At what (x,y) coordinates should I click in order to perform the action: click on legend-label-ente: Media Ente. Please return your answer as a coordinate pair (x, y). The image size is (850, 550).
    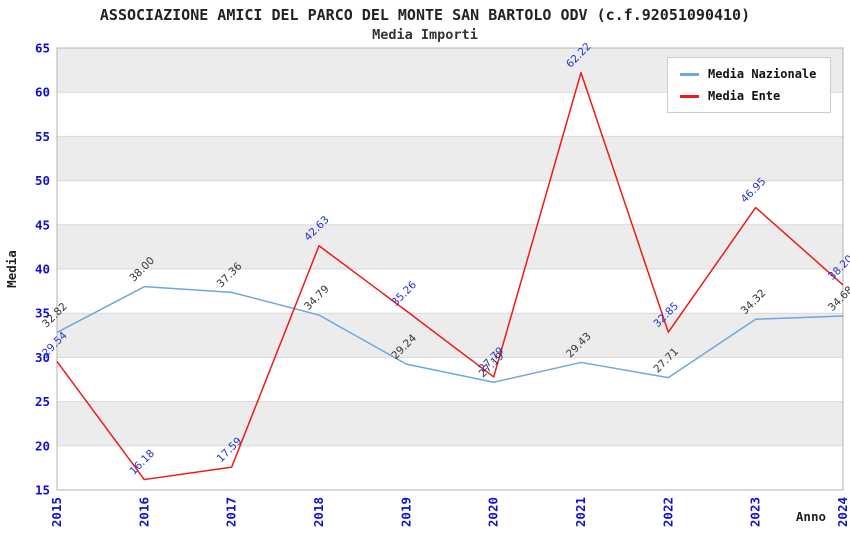
    Looking at the image, I should click on (744, 96).